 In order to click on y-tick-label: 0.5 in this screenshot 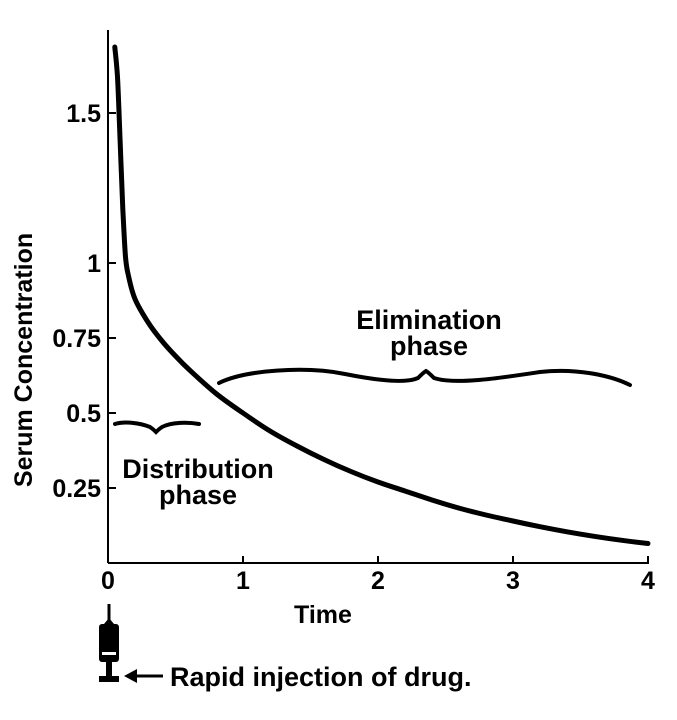, I will do `click(83, 414)`.